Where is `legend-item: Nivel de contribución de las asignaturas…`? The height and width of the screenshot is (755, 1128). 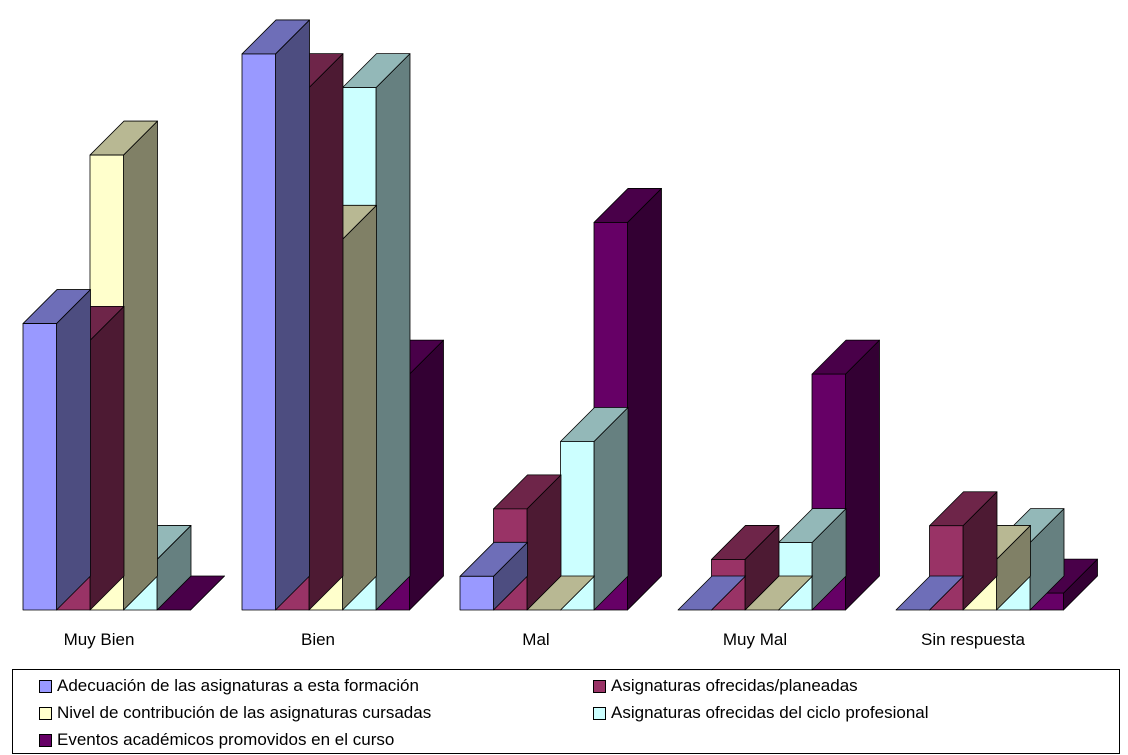
legend-item: Nivel de contribución de las asignaturas… is located at coordinates (235, 713).